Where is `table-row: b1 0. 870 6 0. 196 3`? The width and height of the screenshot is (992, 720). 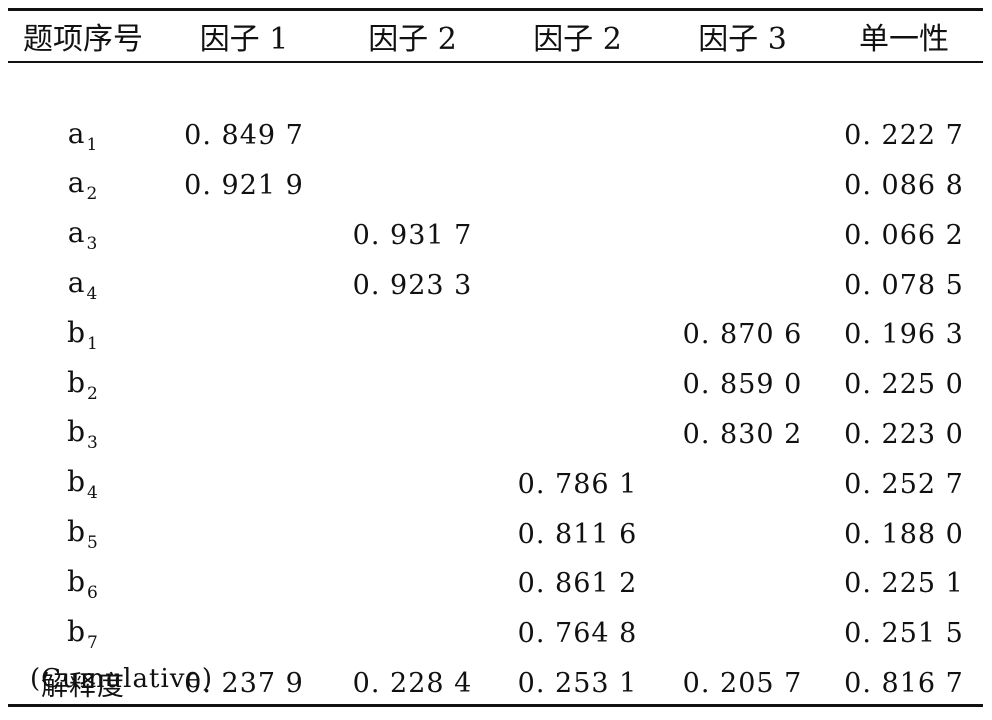
table-row: b1 0. 870 6 0. 196 3 is located at coordinates (495, 335).